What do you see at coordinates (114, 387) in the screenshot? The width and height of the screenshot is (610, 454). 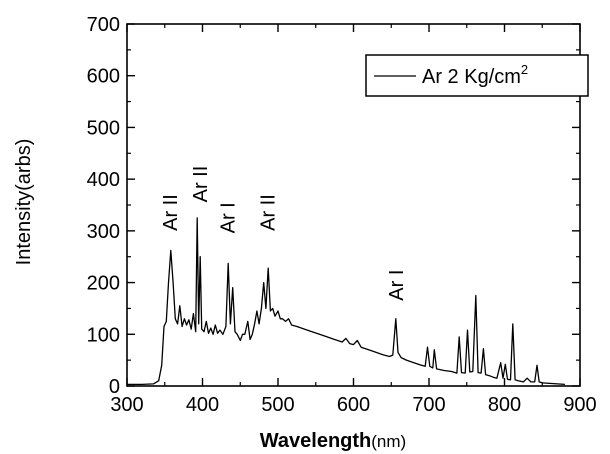 I see `y-tick-label: 0` at bounding box center [114, 387].